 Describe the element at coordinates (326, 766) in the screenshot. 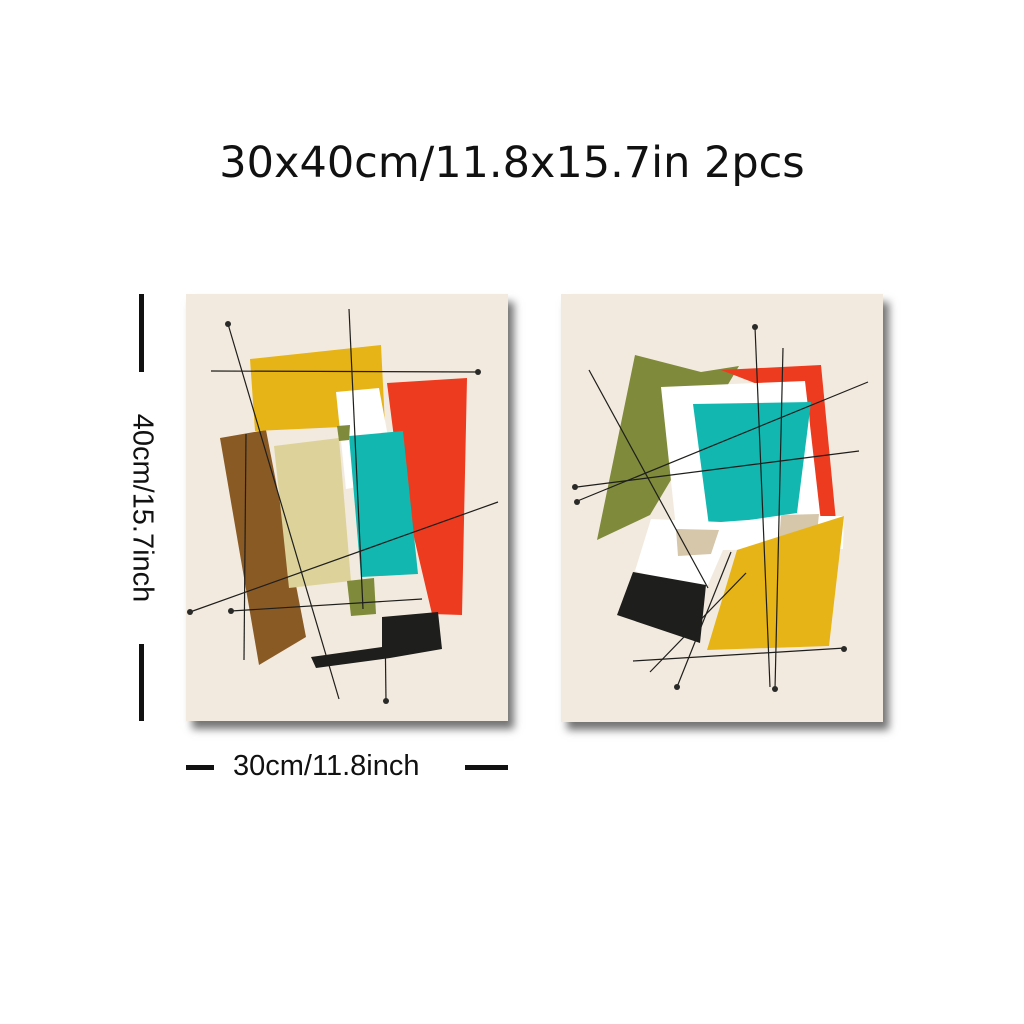

I see `width-dimension-label: 30cm/11.8inch` at that location.